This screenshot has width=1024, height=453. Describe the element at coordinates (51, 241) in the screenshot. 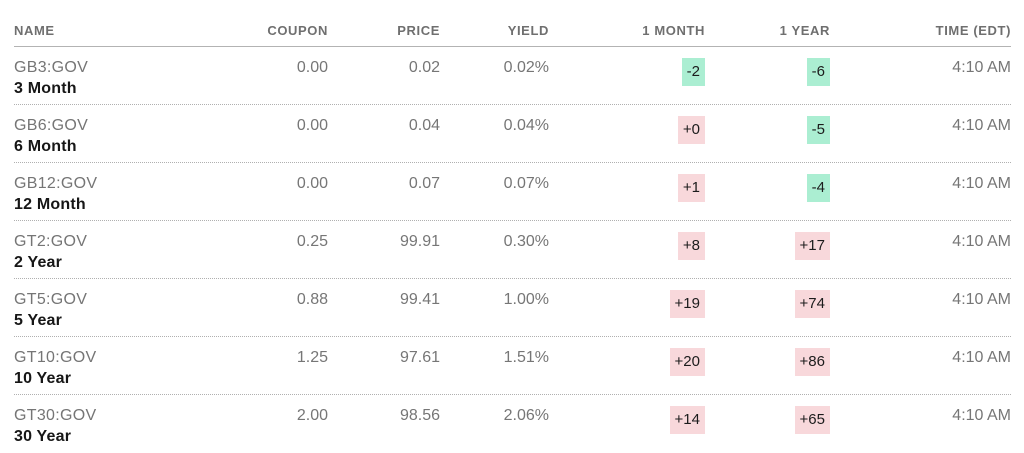

I see `bond-ticker-link: GT2:GOV` at that location.